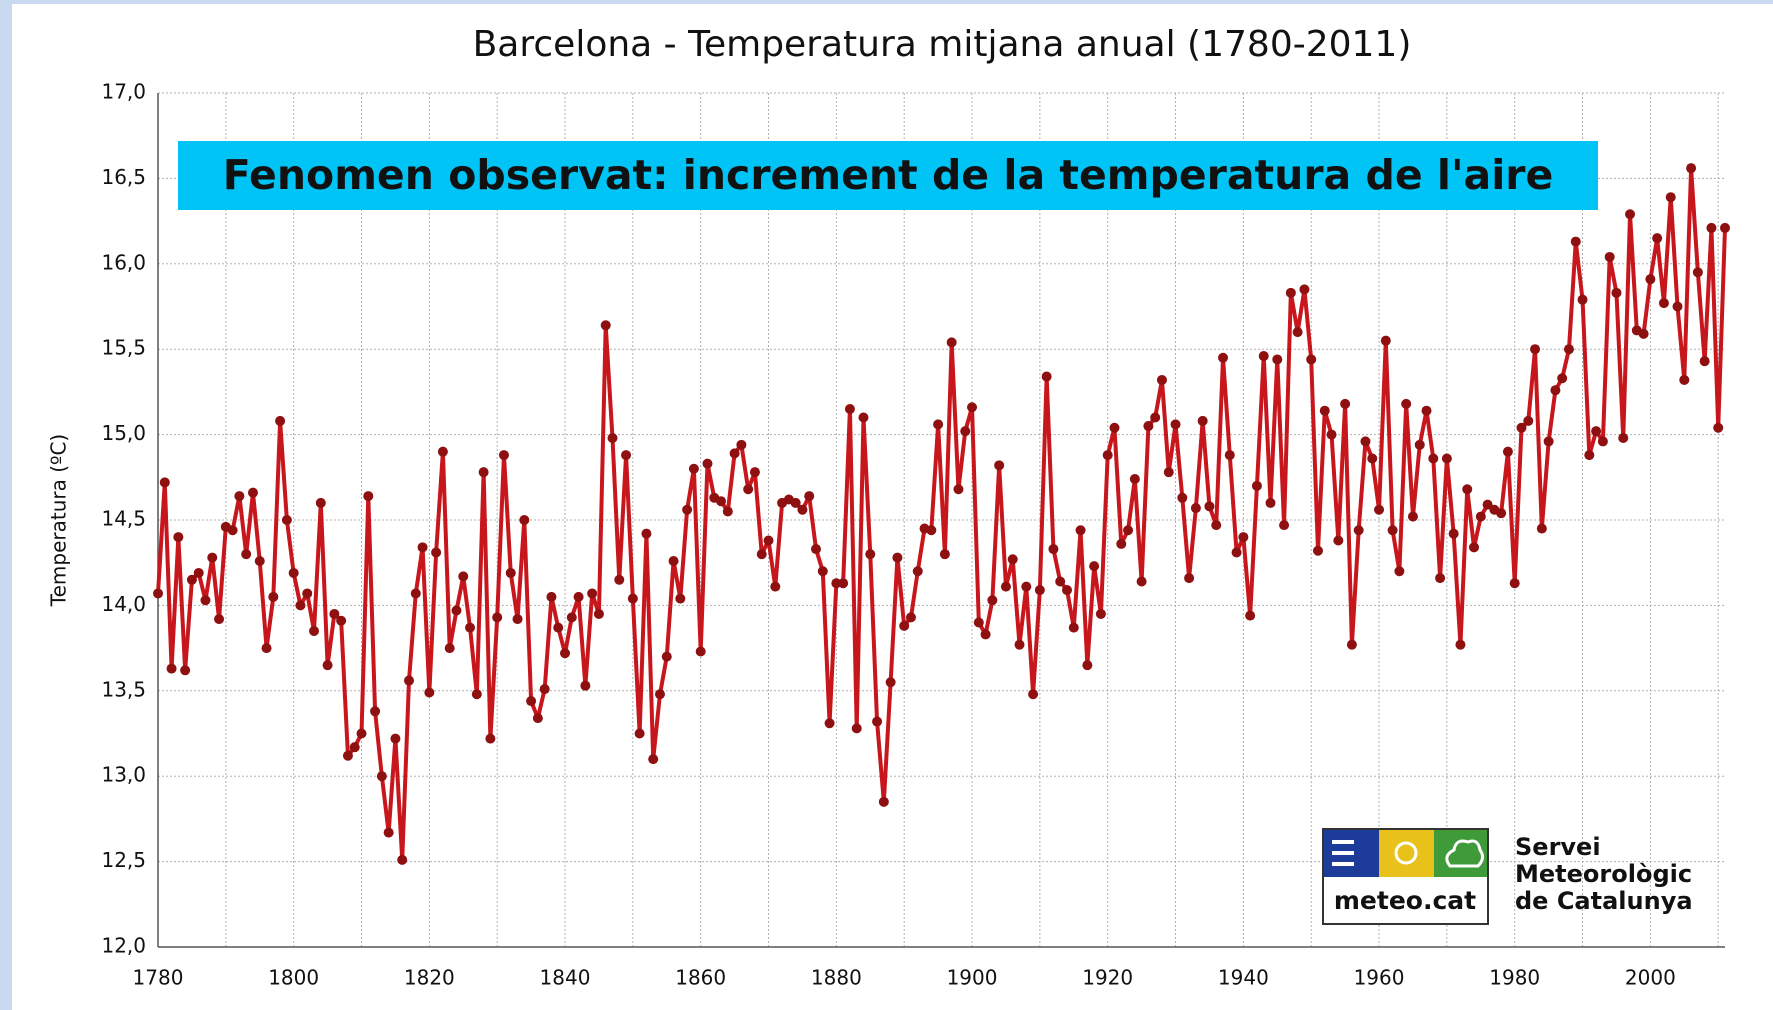 Image resolution: width=1773 pixels, height=1010 pixels. Describe the element at coordinates (123, 689) in the screenshot. I see `y-tick-label: 13,5` at that location.